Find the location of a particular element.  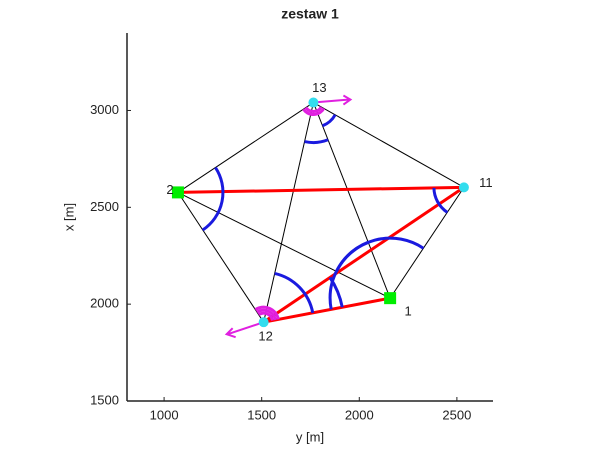

chart-title: zestaw 1 is located at coordinates (310, 14).